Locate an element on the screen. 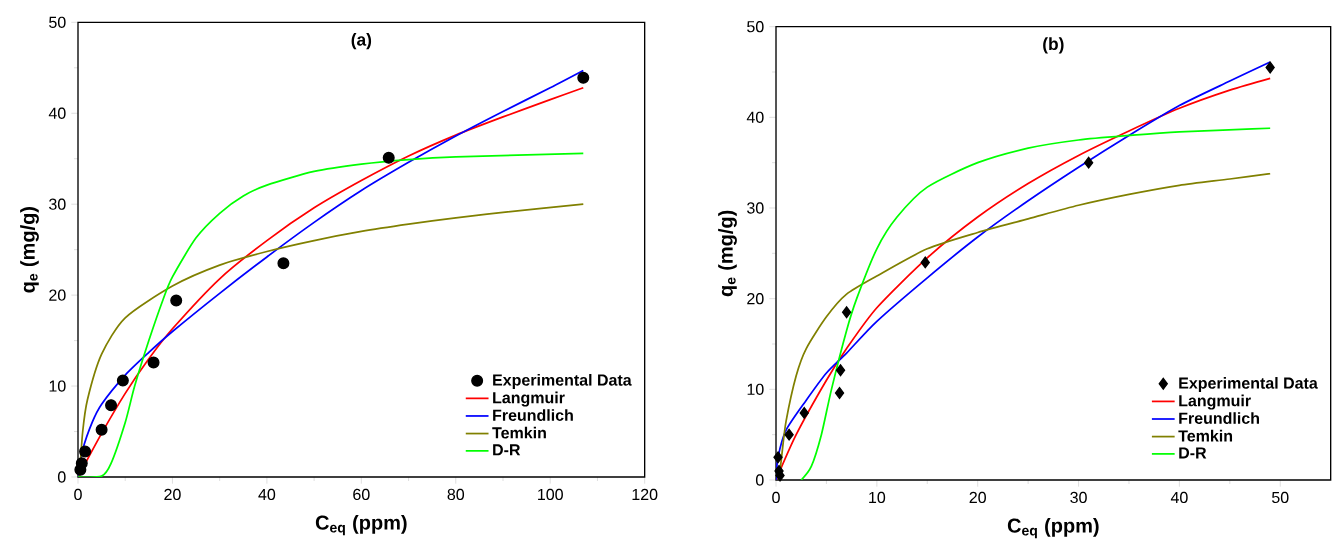 The width and height of the screenshot is (1336, 554). x-tick-label: 120 is located at coordinates (645, 494).